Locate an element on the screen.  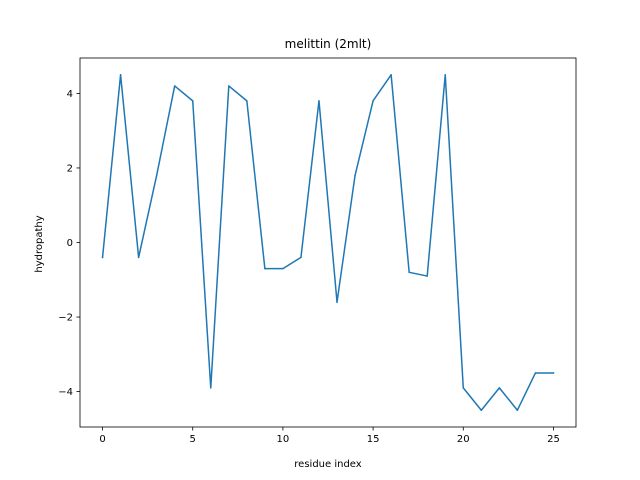
x-tick-label: 5 is located at coordinates (193, 439).